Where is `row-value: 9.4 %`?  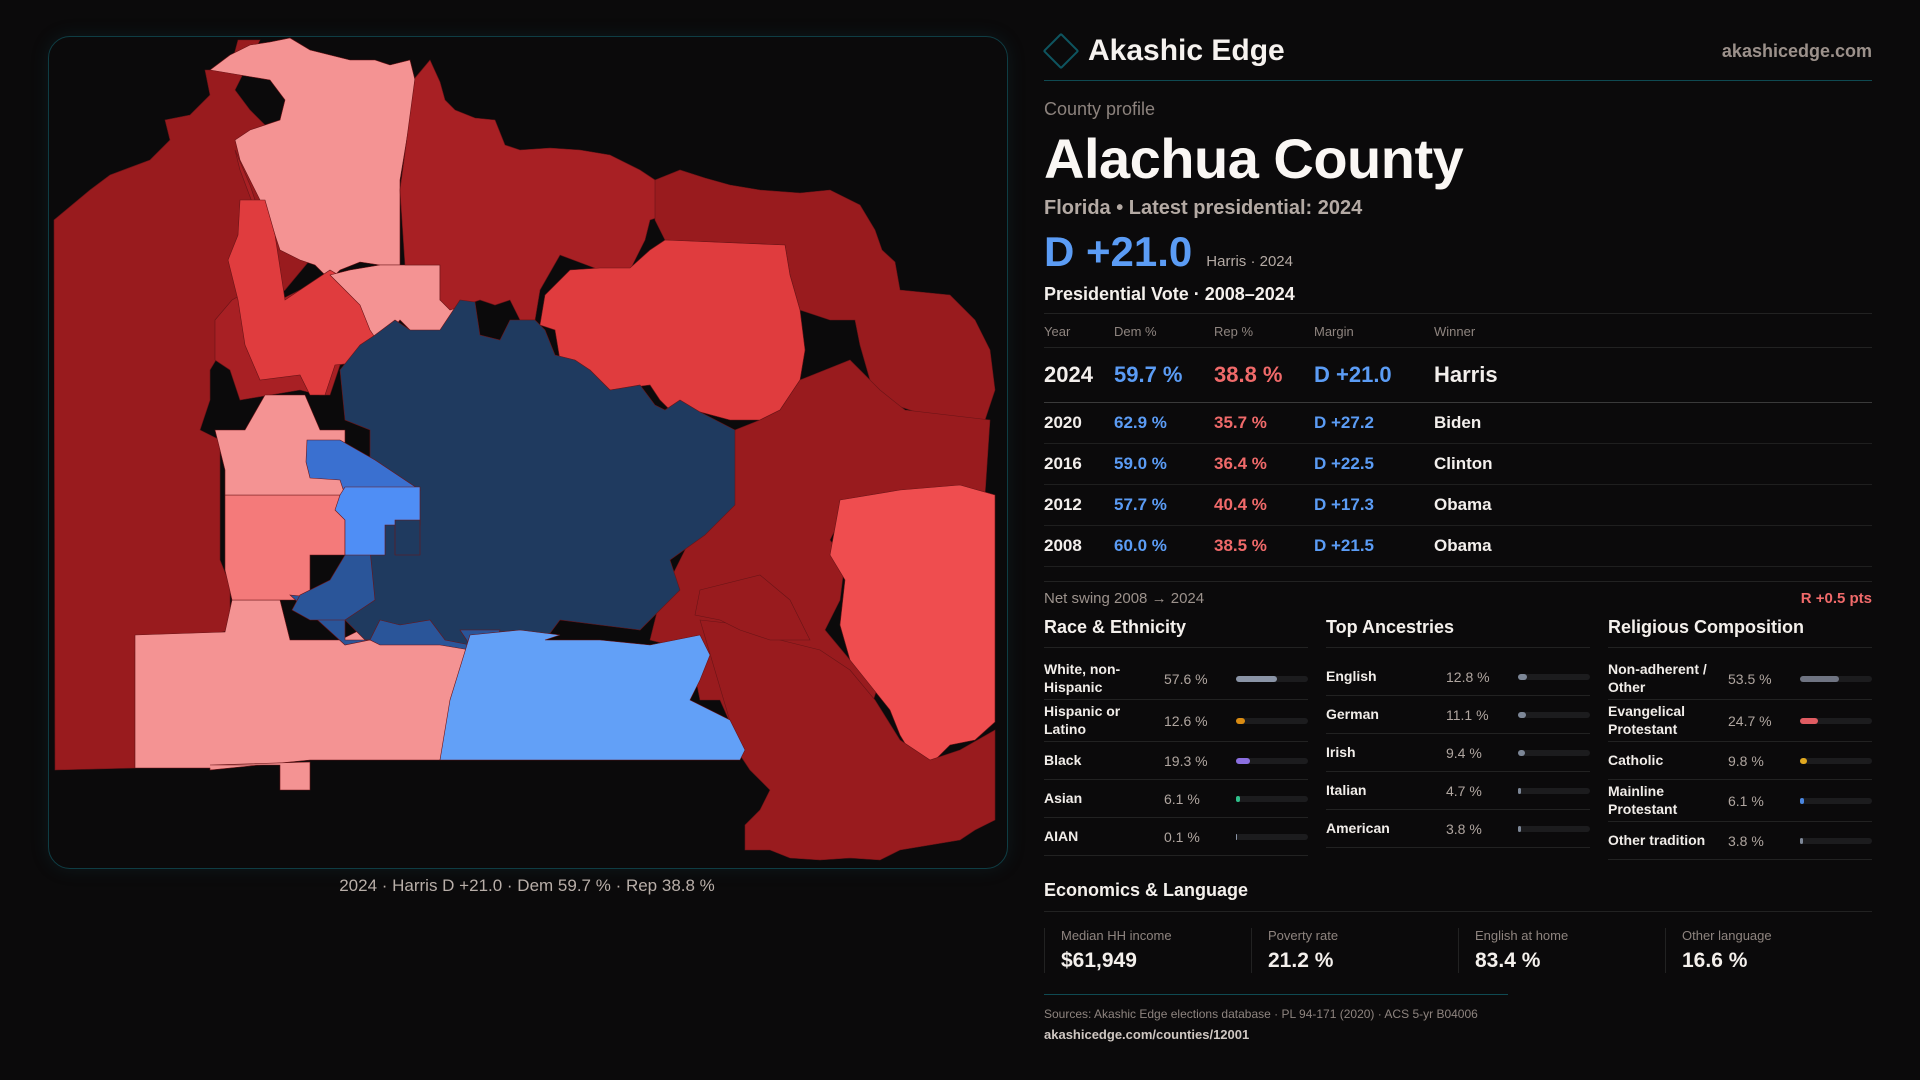 row-value: 9.4 % is located at coordinates (1464, 752).